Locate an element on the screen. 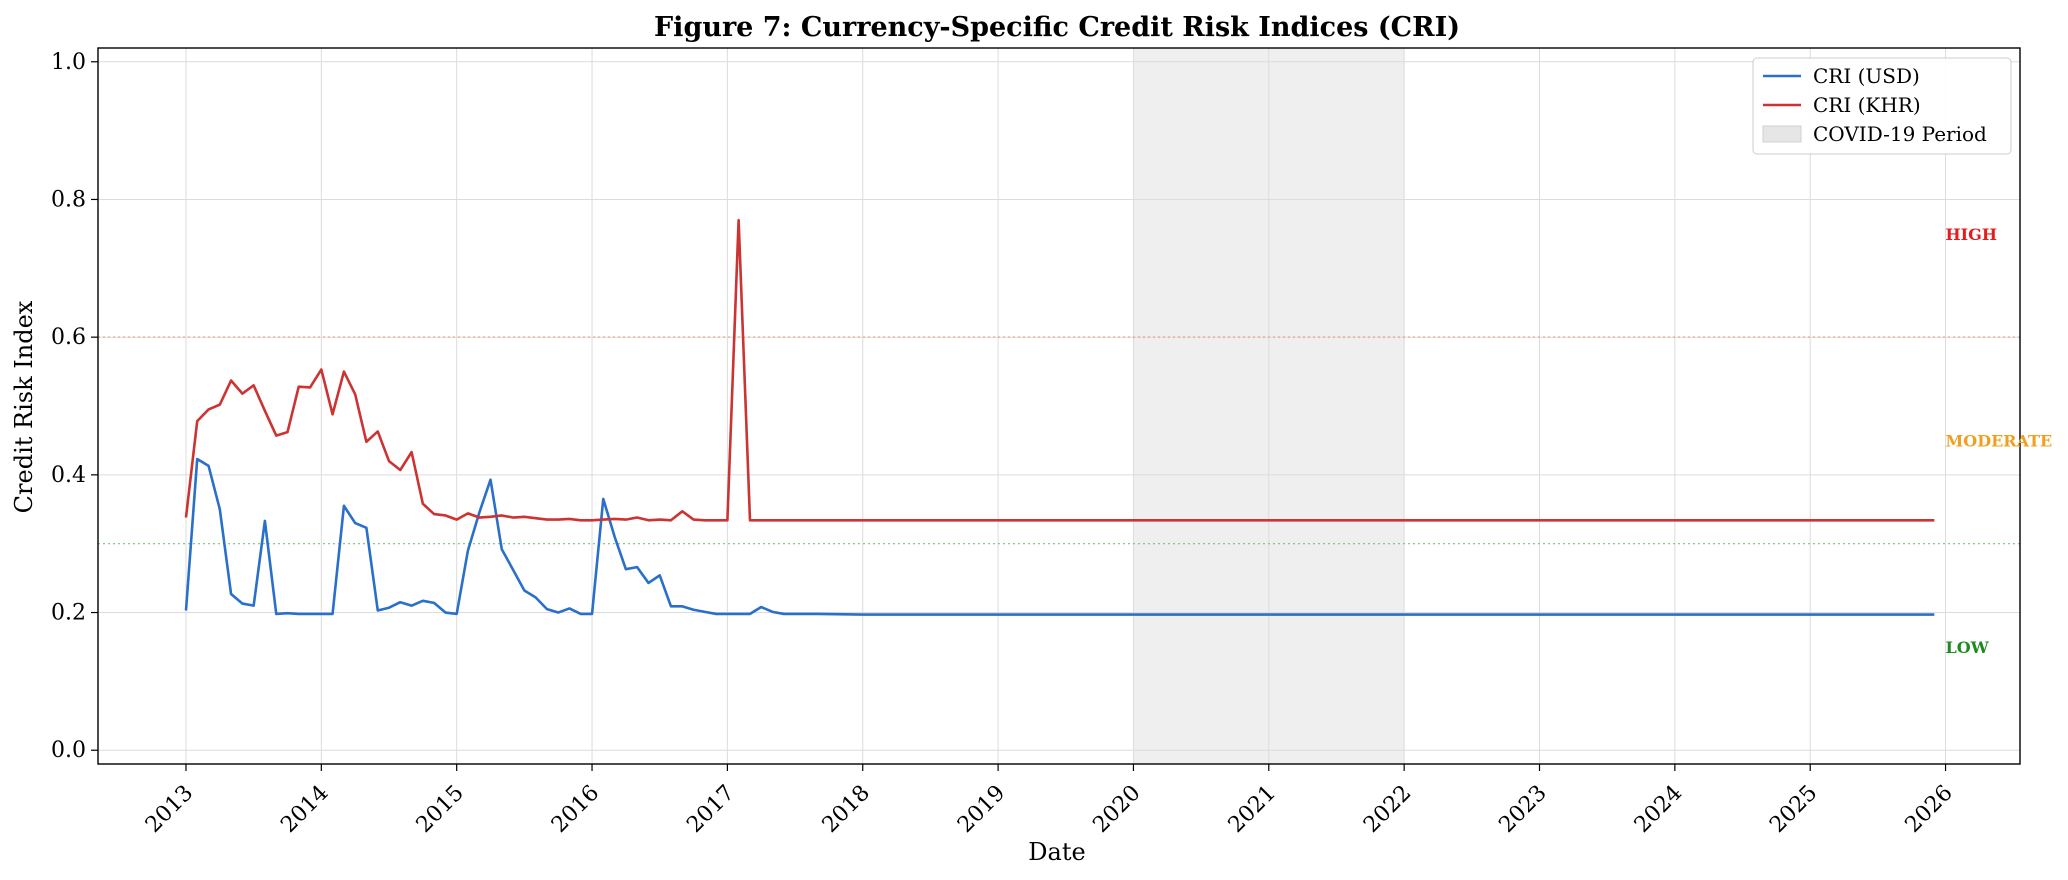 The height and width of the screenshot is (880, 2068). x-axis-title: Date is located at coordinates (1056, 852).